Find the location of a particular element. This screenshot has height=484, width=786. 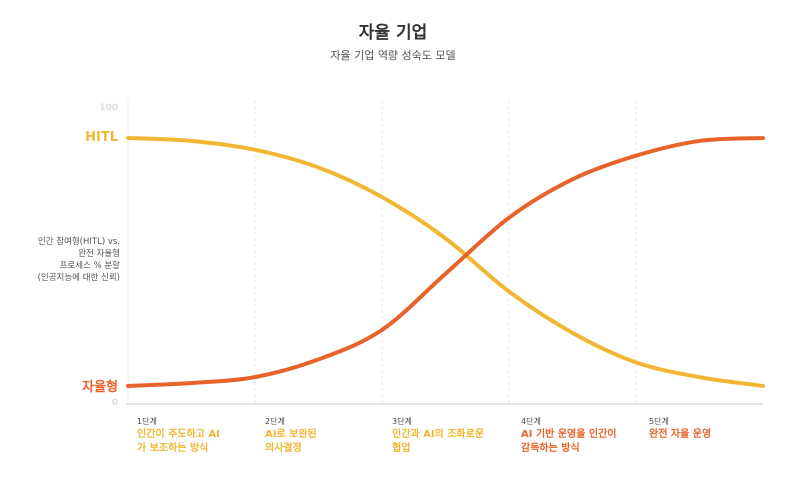

stage-description: AI 기반 운영을 인간이 감독하는 방식 is located at coordinates (569, 441).